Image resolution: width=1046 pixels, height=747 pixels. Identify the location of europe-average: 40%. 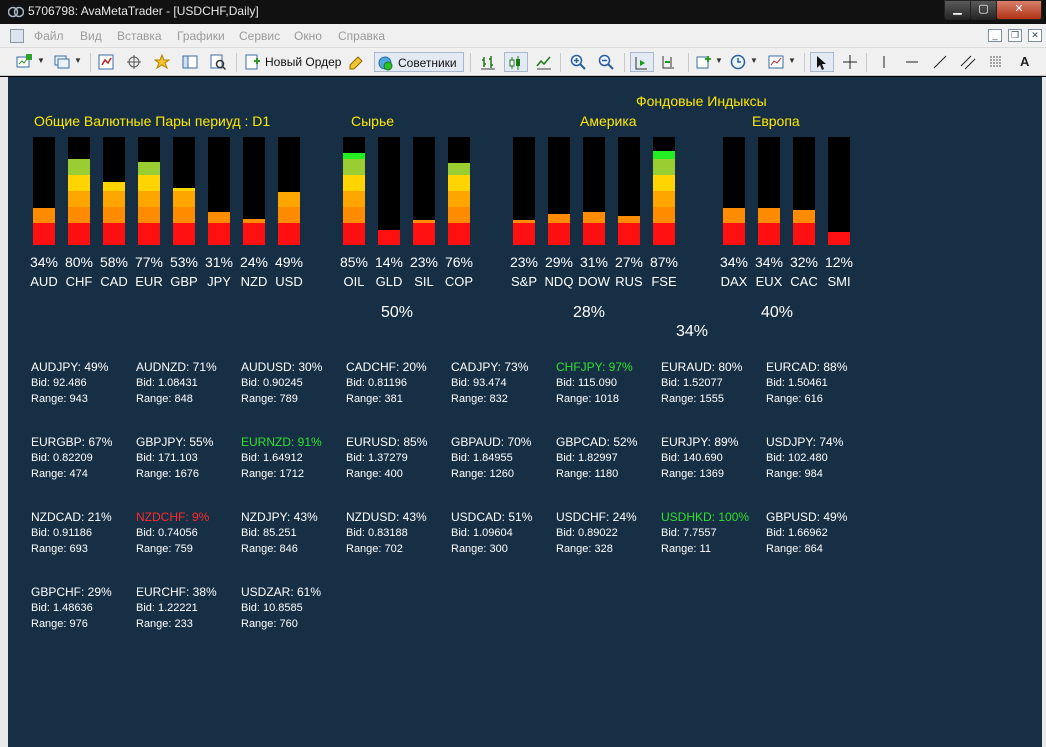
(777, 312).